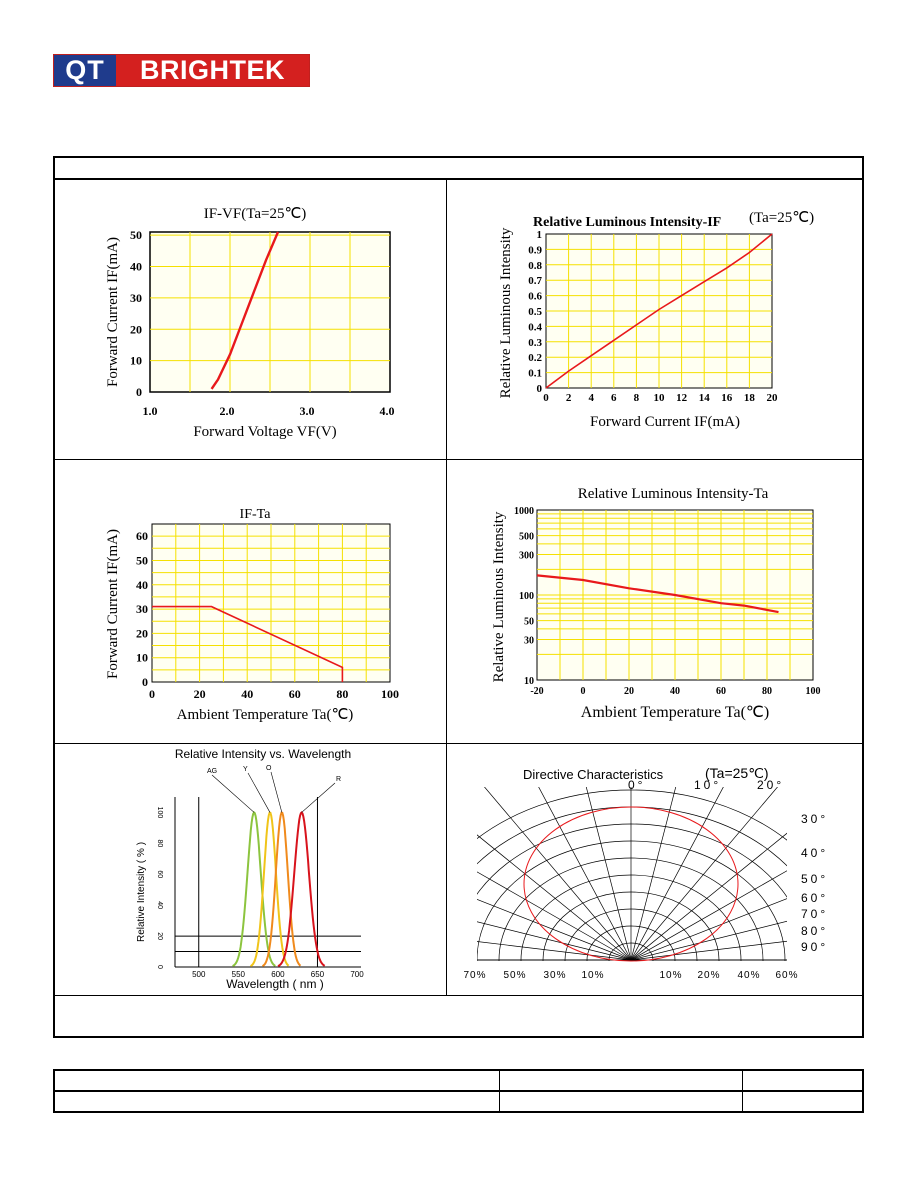 Image resolution: width=918 pixels, height=1188 pixels. Describe the element at coordinates (275, 984) in the screenshot. I see `x-axis-label: Wavelength ( nm )` at that location.